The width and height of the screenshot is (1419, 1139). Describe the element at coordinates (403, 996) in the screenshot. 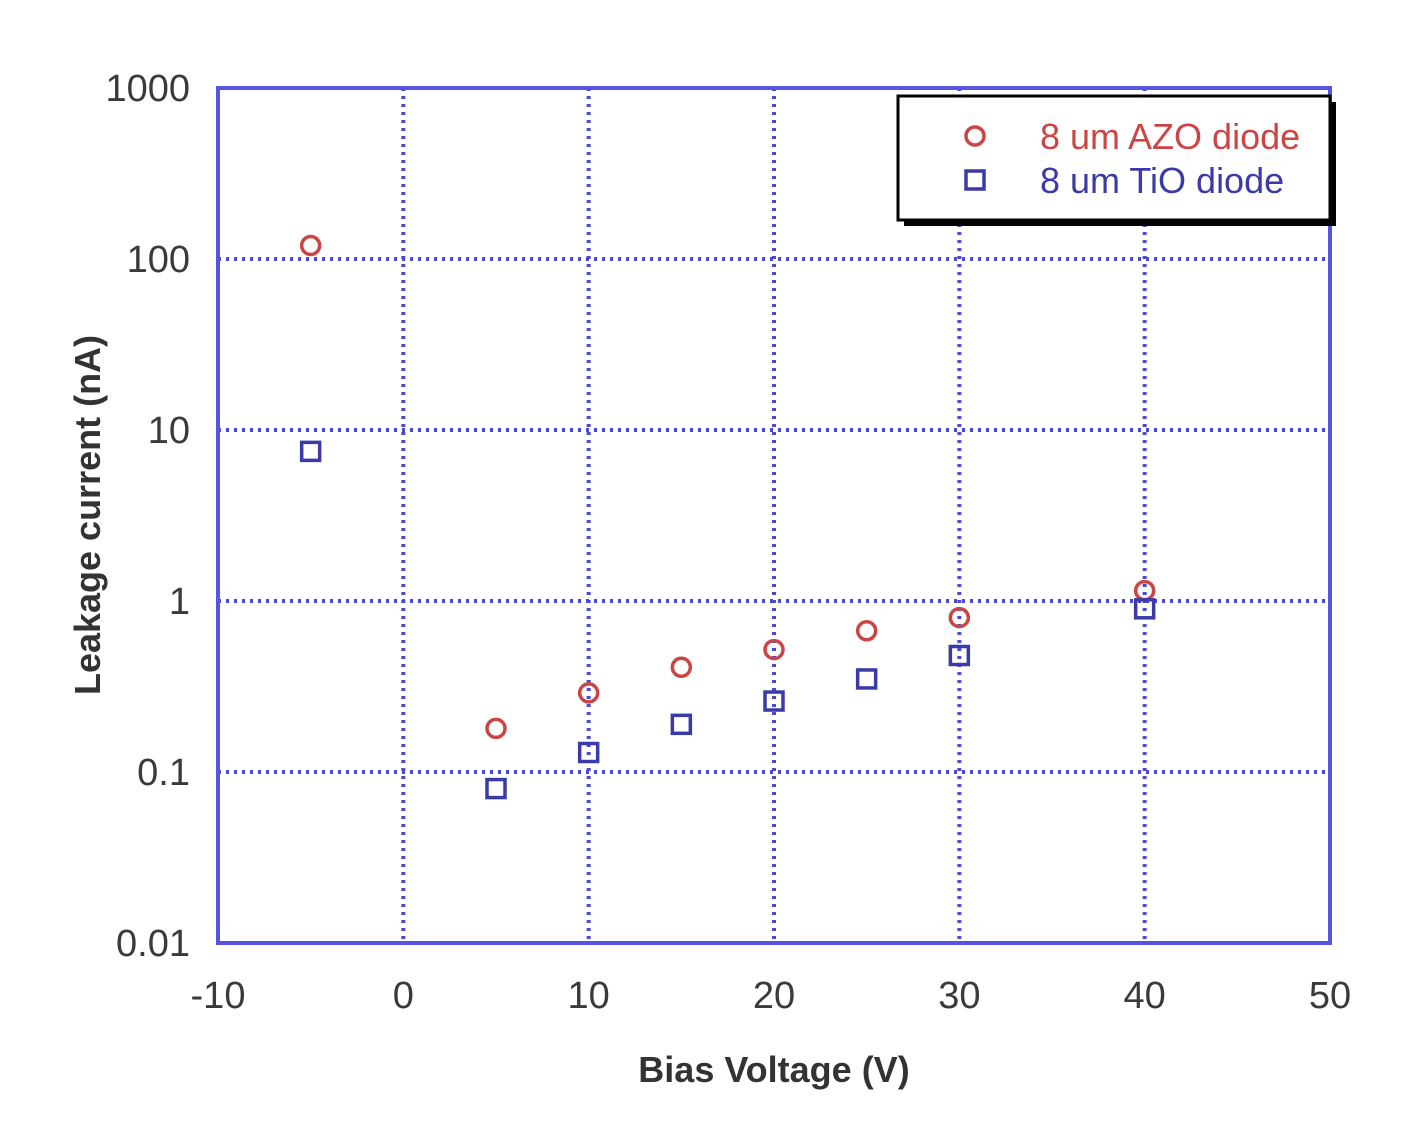

I see `x-tick-label: 0` at that location.